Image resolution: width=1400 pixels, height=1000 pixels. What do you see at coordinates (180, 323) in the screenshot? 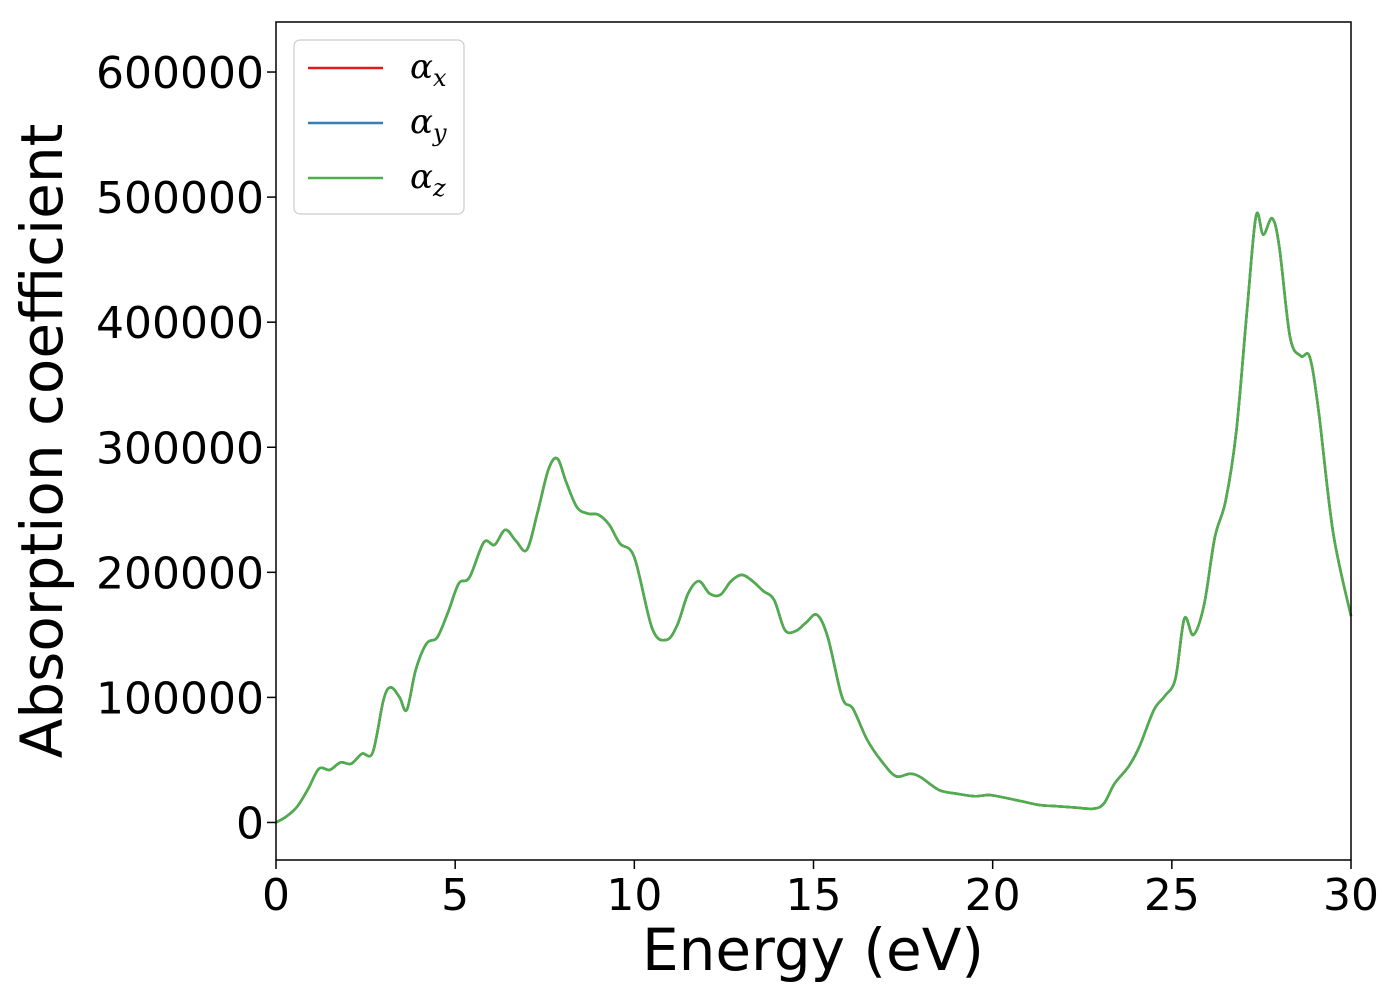
I see `y-tick-label: 400000` at bounding box center [180, 323].